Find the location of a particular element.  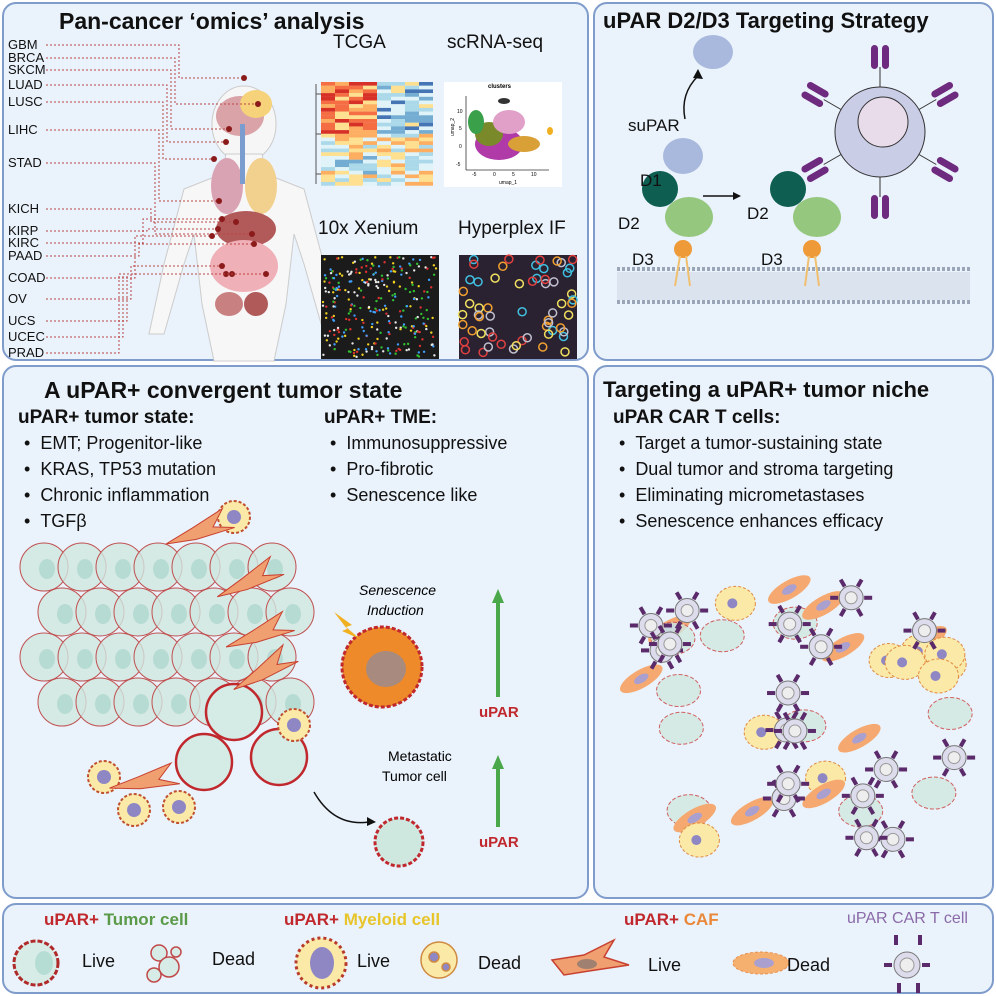

legend-caf-title: uPAR+ CAF is located at coordinates (671, 920).